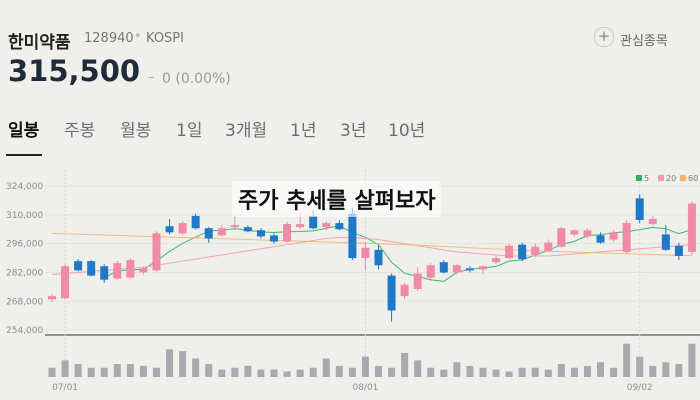 The image size is (700, 400). I want to click on tab: 10년, so click(407, 131).